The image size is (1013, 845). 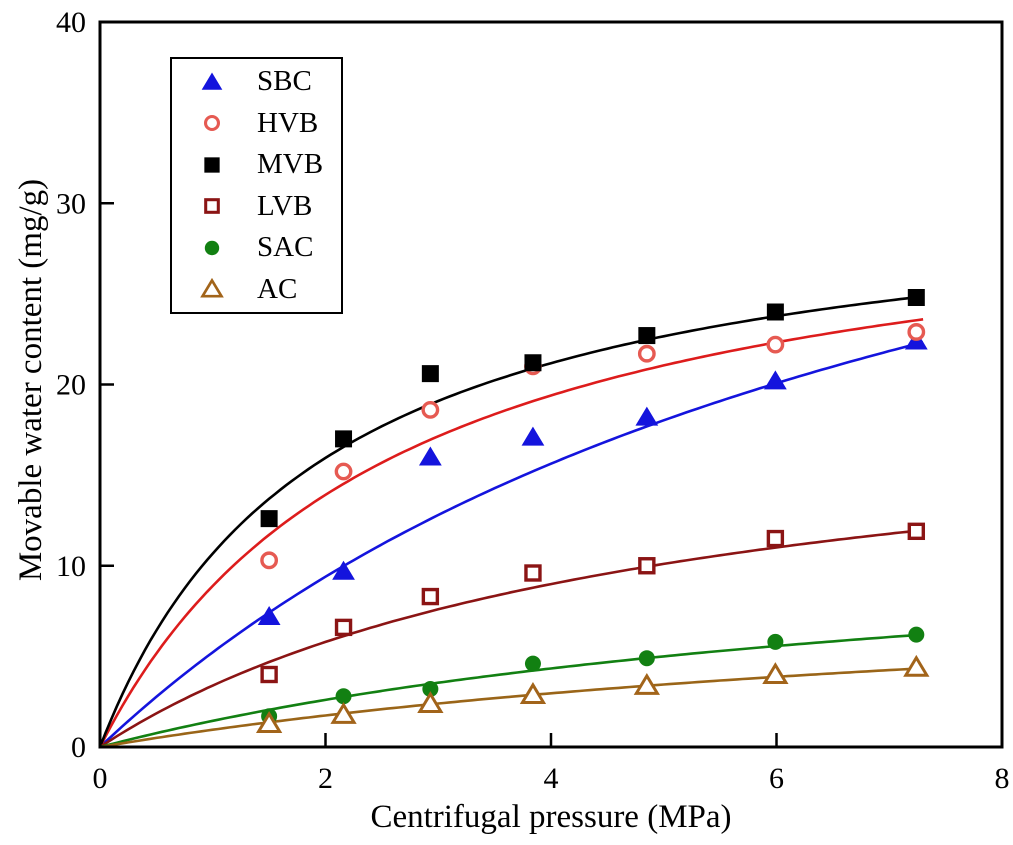 I want to click on y-tick-label: 10, so click(x=71, y=566).